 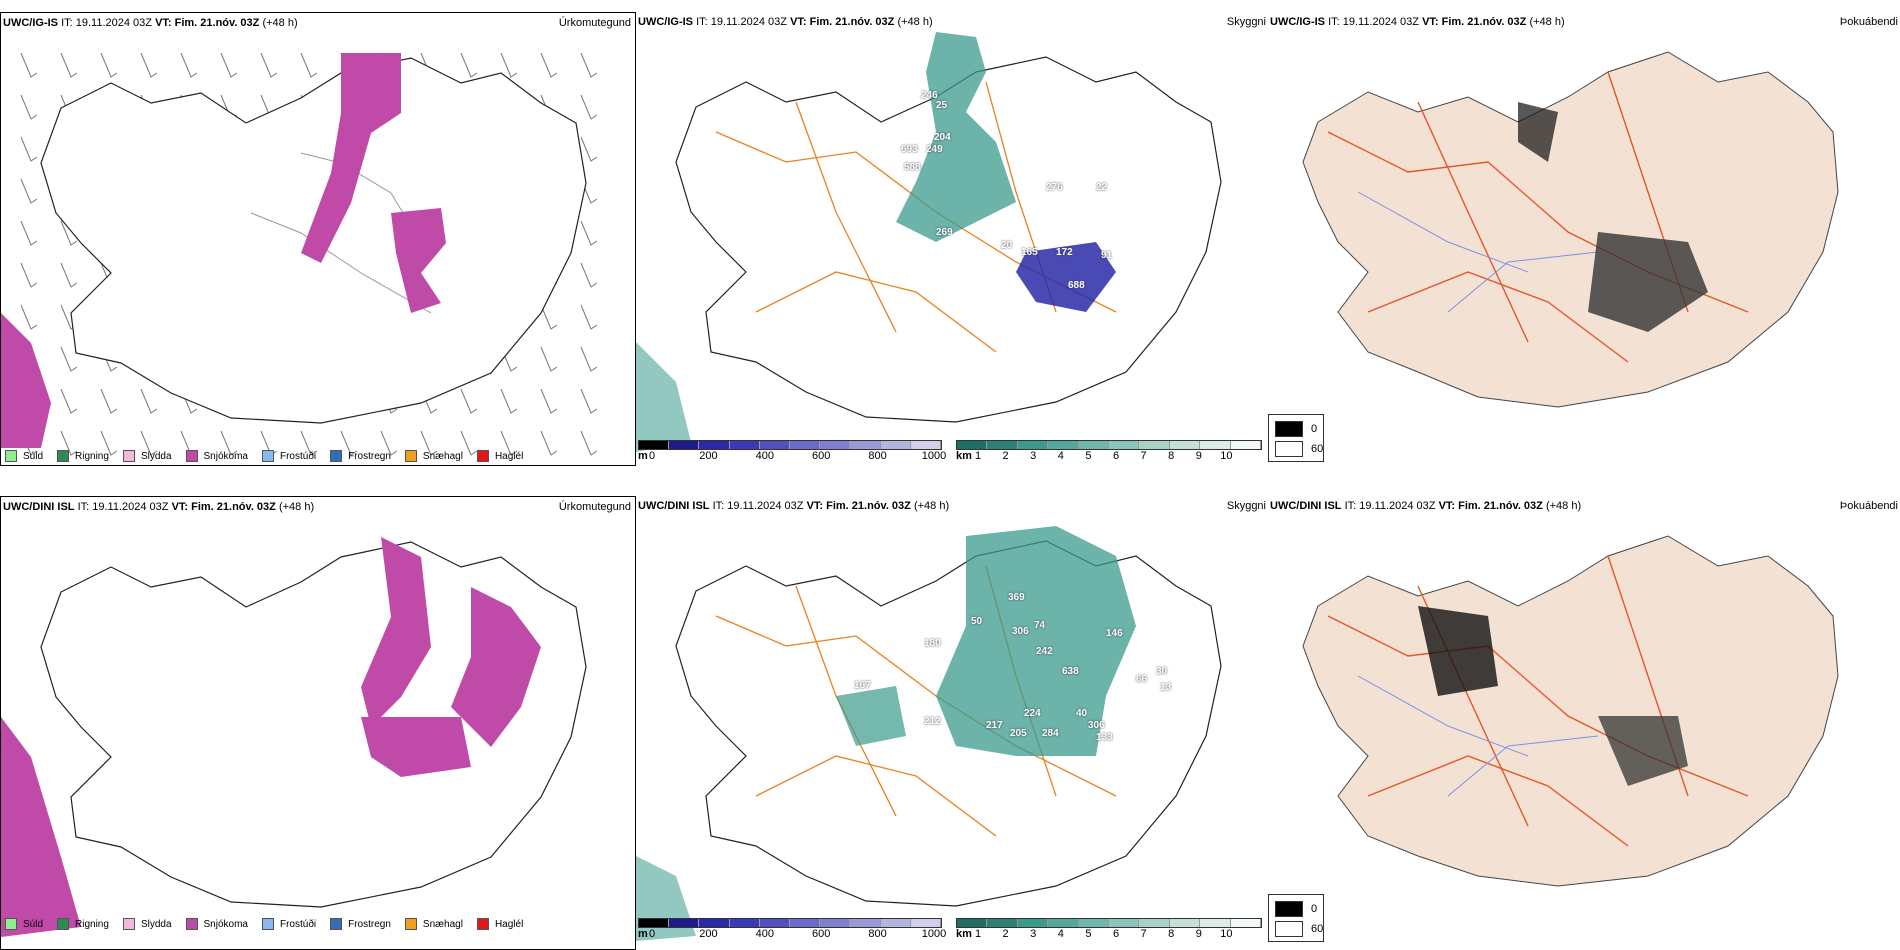 I want to click on iceland-map-visibility-bottom, so click(x=929, y=733).